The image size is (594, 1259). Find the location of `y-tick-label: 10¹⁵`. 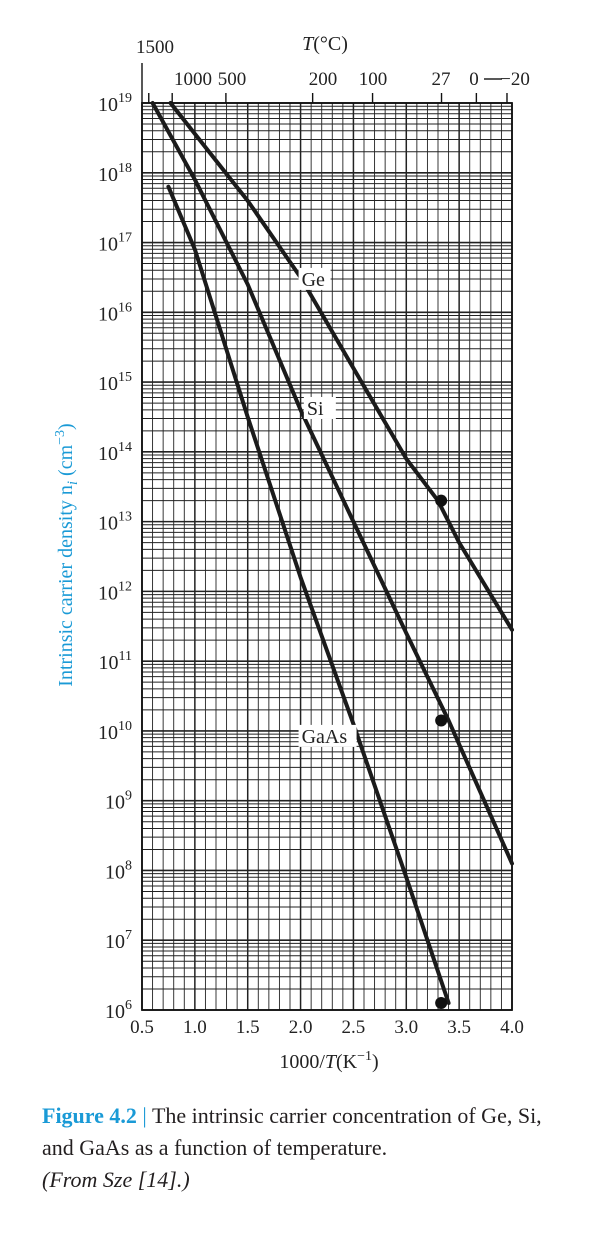

y-tick-label: 10¹⁵ is located at coordinates (115, 382).